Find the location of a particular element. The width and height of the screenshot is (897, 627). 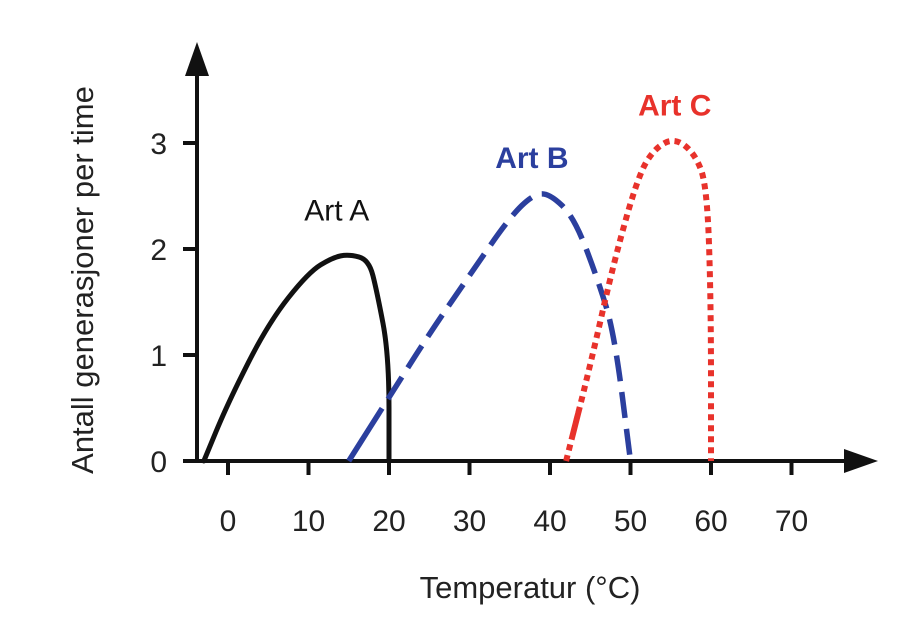

labels-layer: Art A Art B Art C is located at coordinates (507, 159).